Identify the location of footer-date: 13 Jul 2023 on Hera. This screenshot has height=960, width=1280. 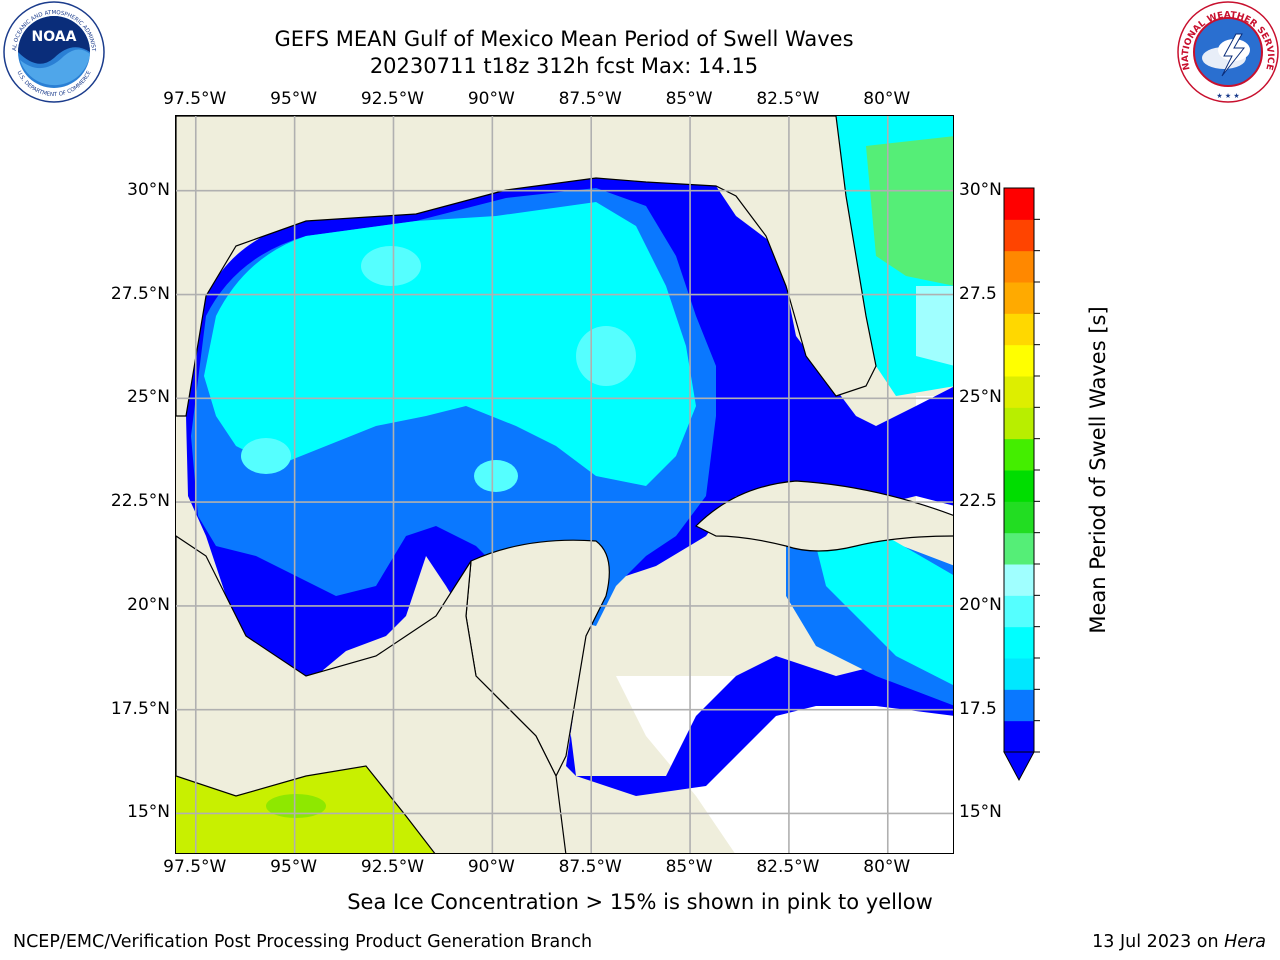
(1179, 942).